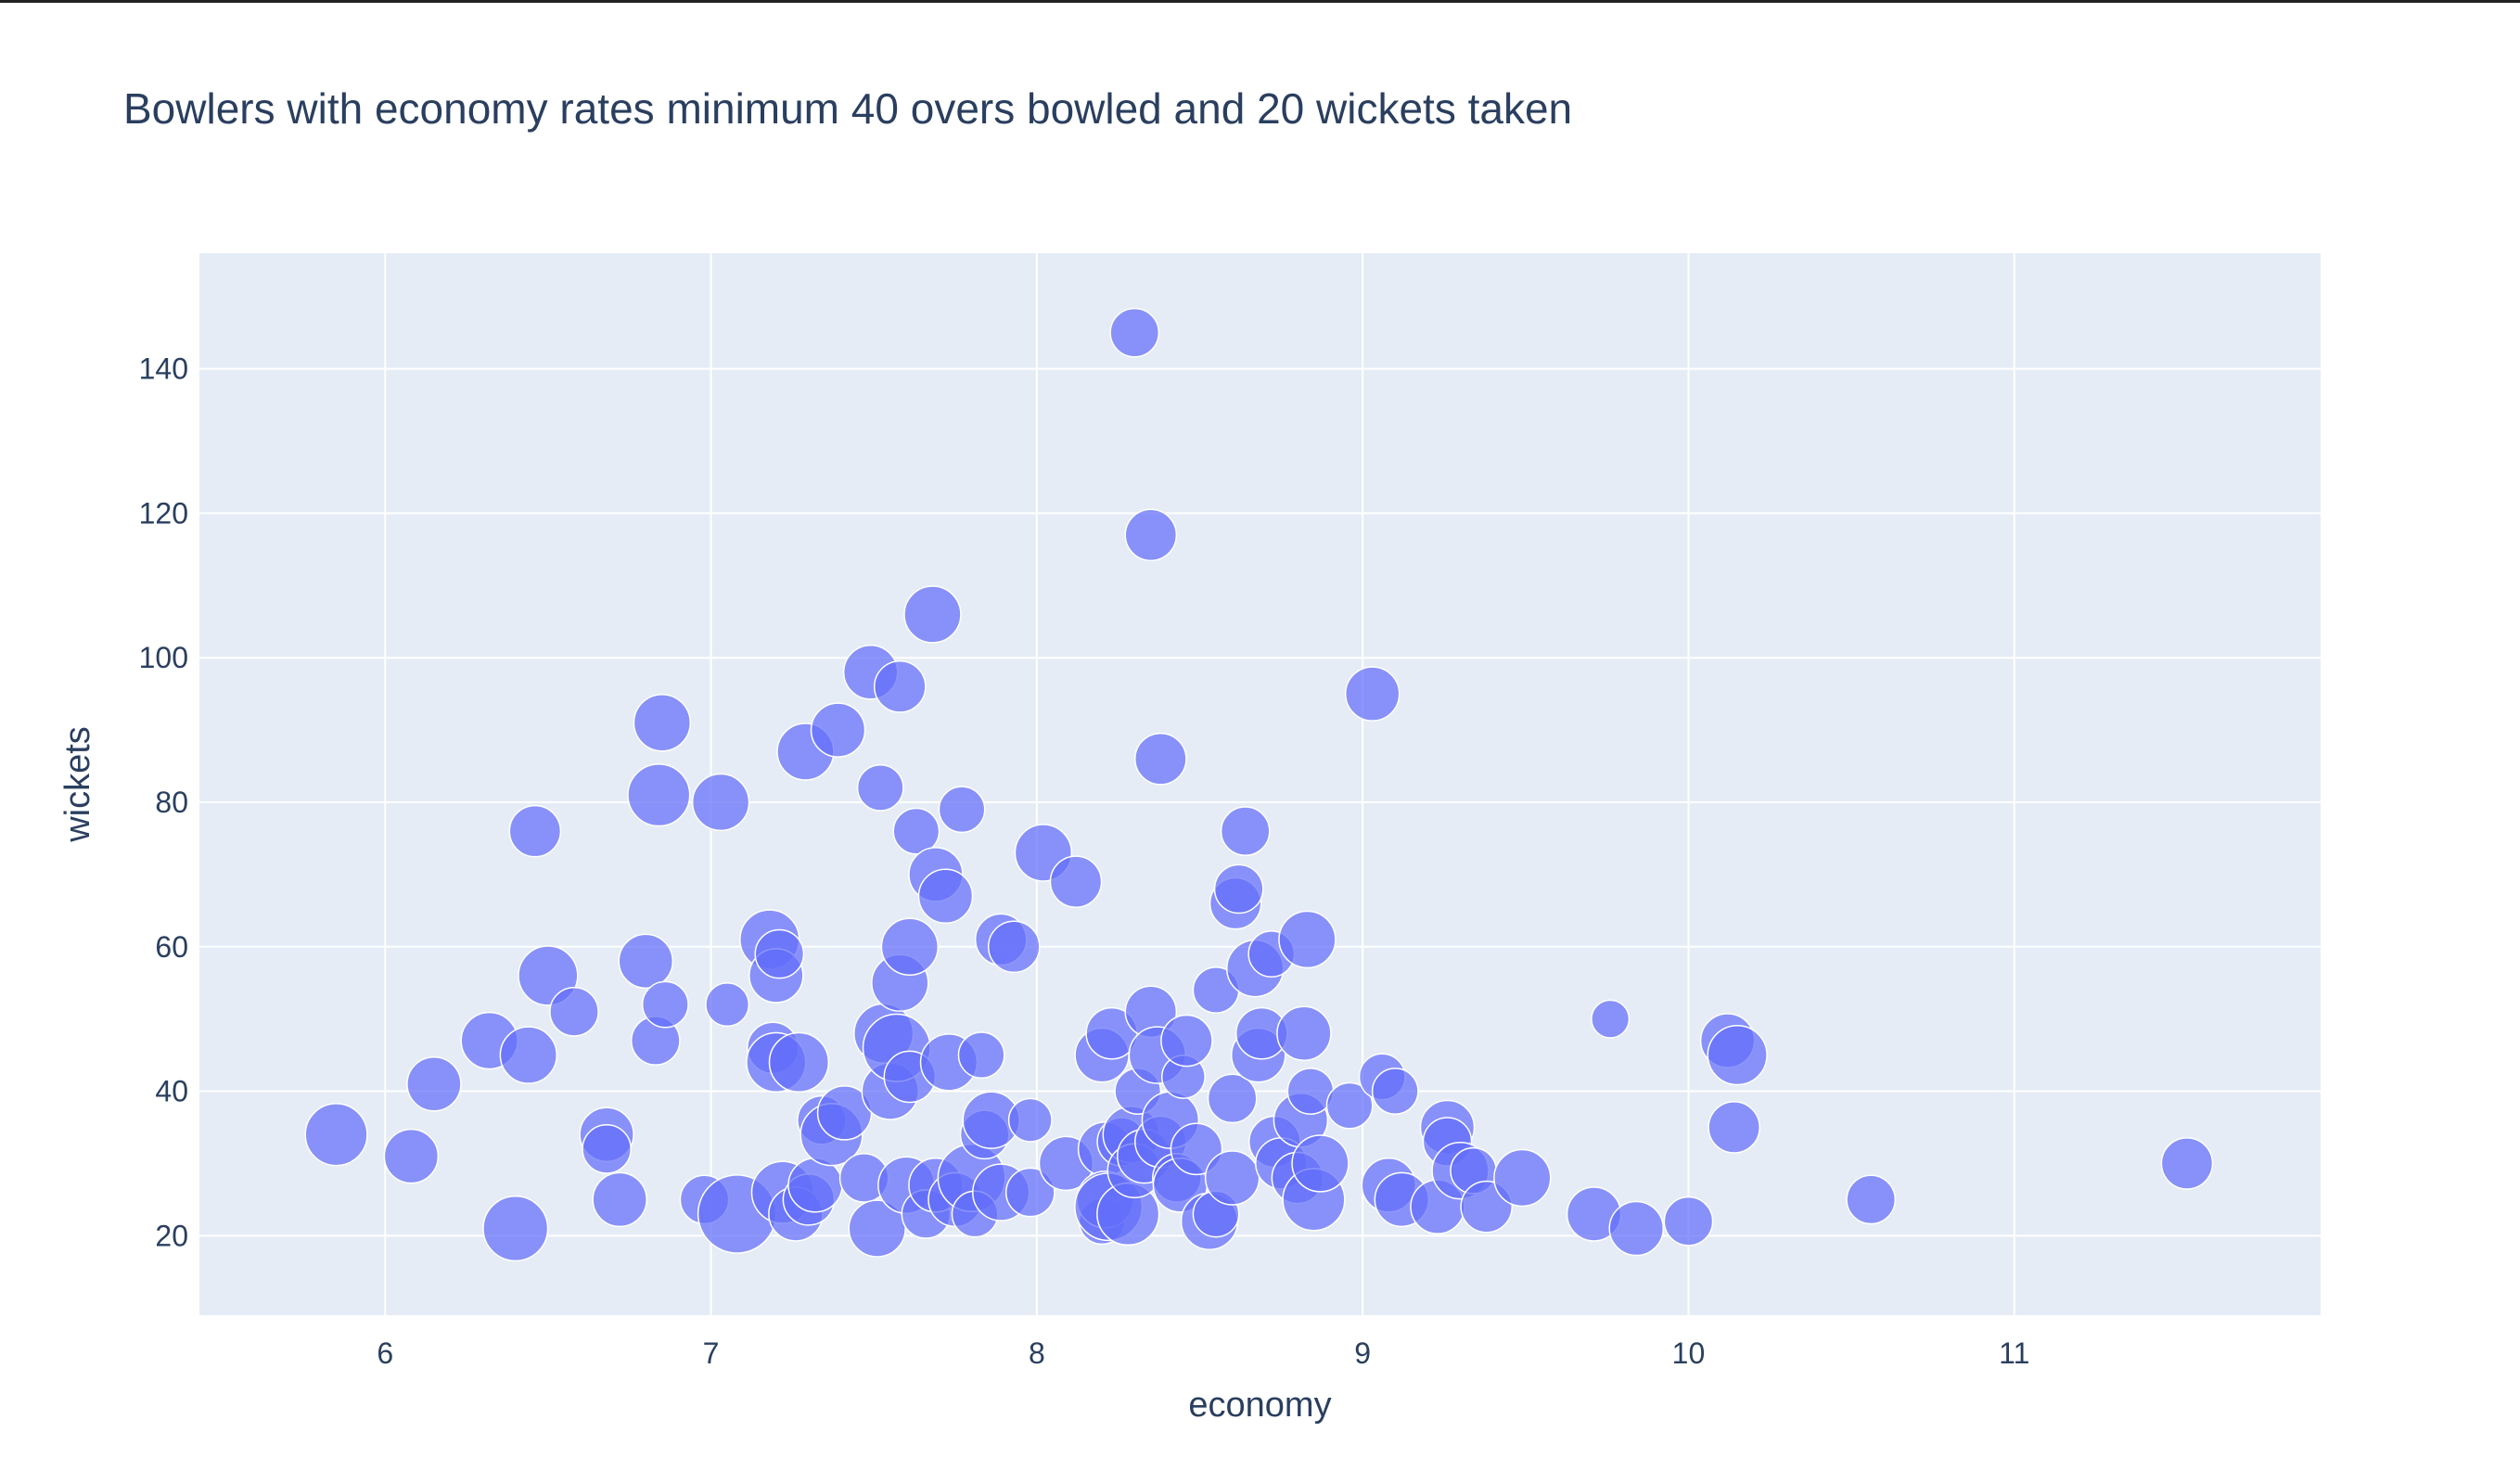 The image size is (2520, 1458). What do you see at coordinates (1362, 1353) in the screenshot?
I see `x-tick-label: 9` at bounding box center [1362, 1353].